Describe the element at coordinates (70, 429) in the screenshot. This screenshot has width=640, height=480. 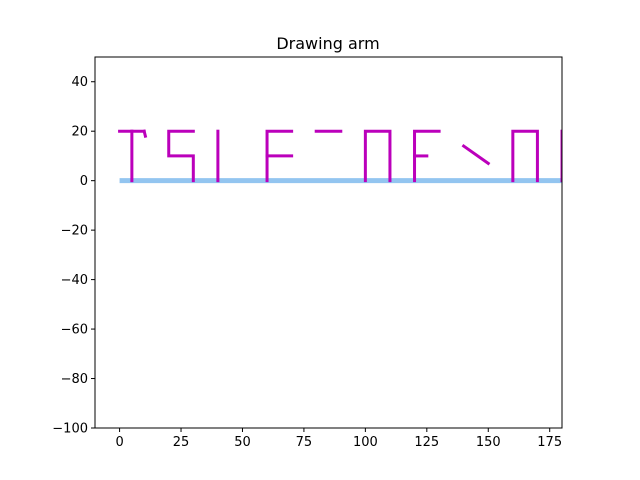
I see `y-tick-label-0: −100` at that location.